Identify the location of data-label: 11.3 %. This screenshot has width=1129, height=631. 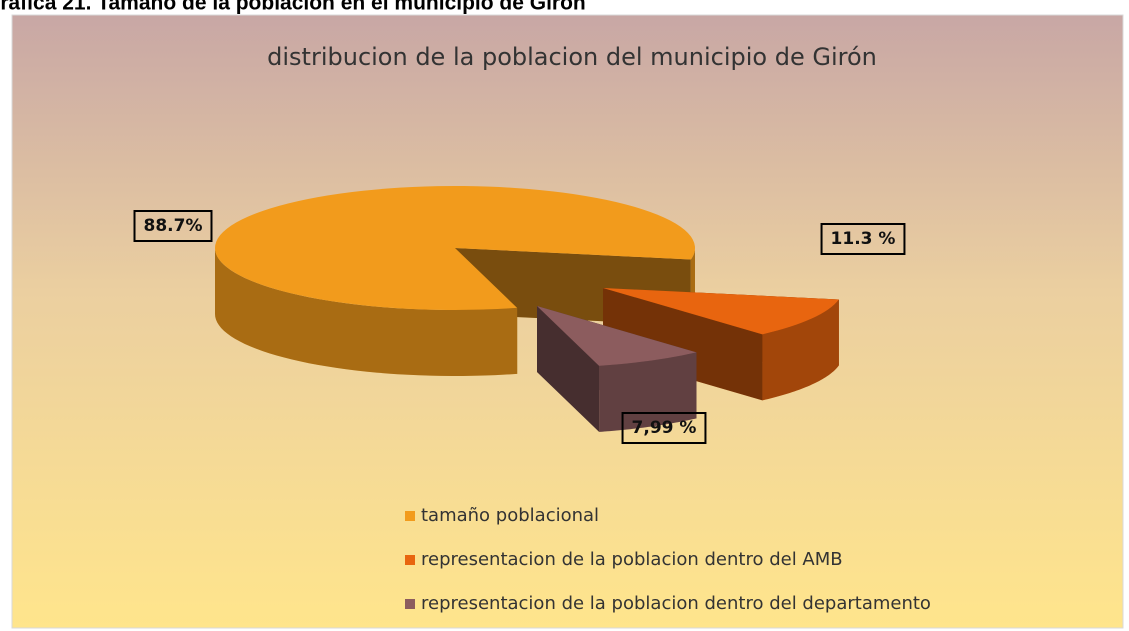
(863, 239).